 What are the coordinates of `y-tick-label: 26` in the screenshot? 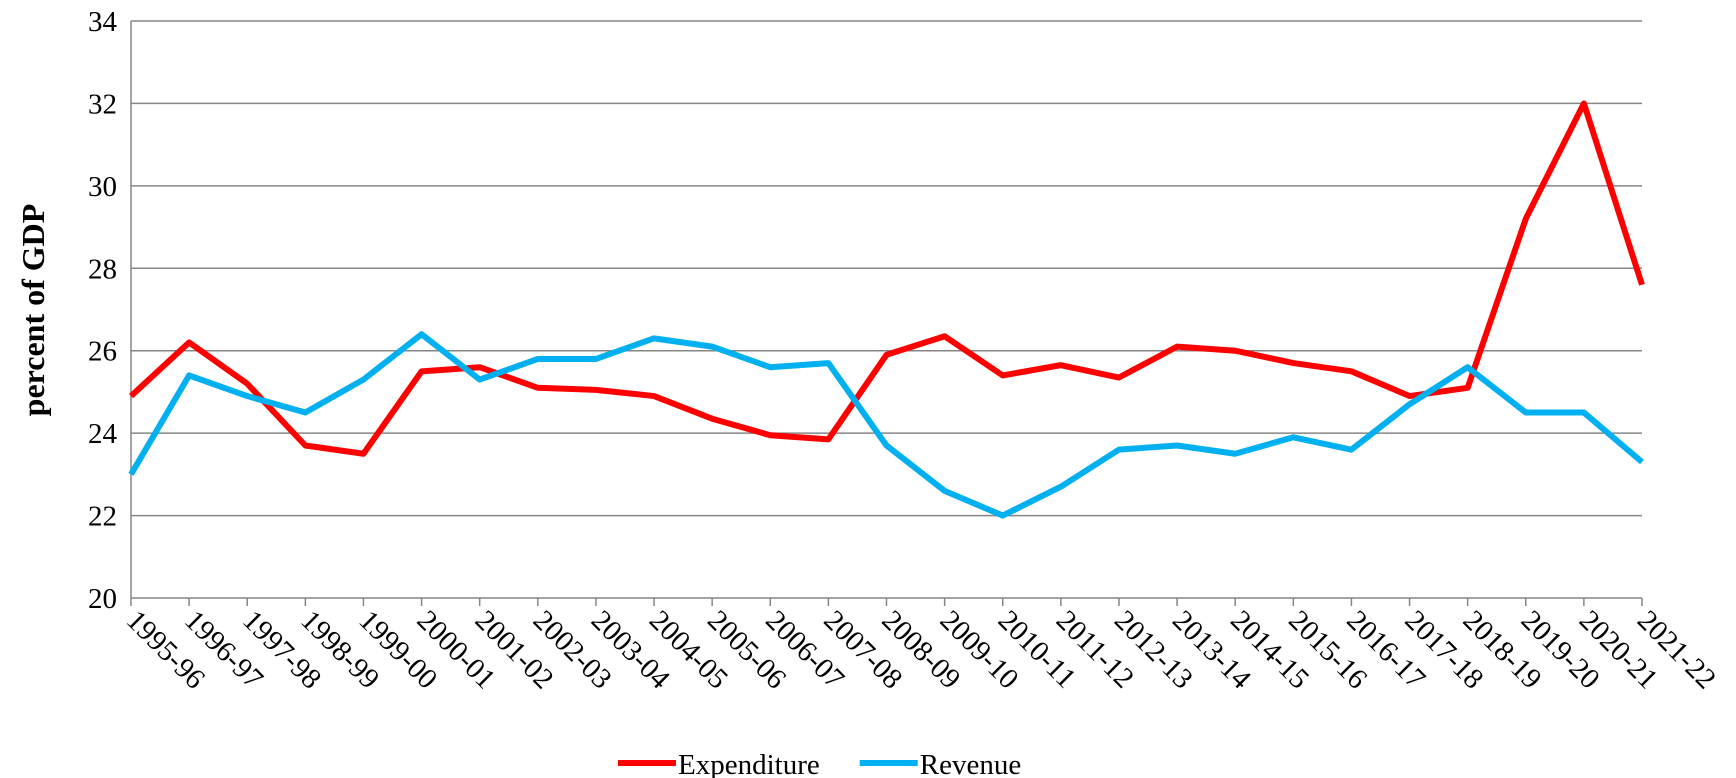 It's located at (102, 352).